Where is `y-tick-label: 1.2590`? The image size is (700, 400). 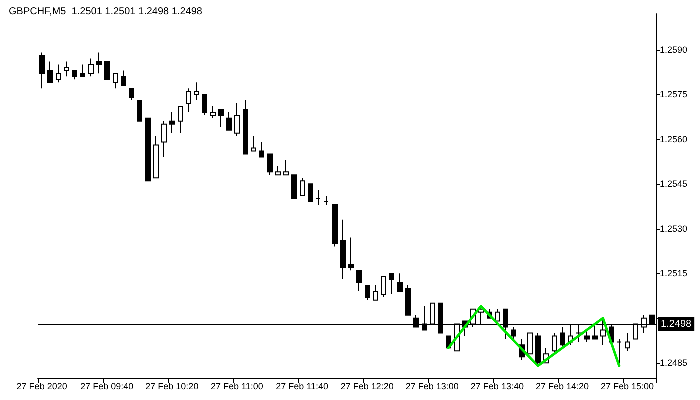
y-tick-label: 1.2590 is located at coordinates (674, 49).